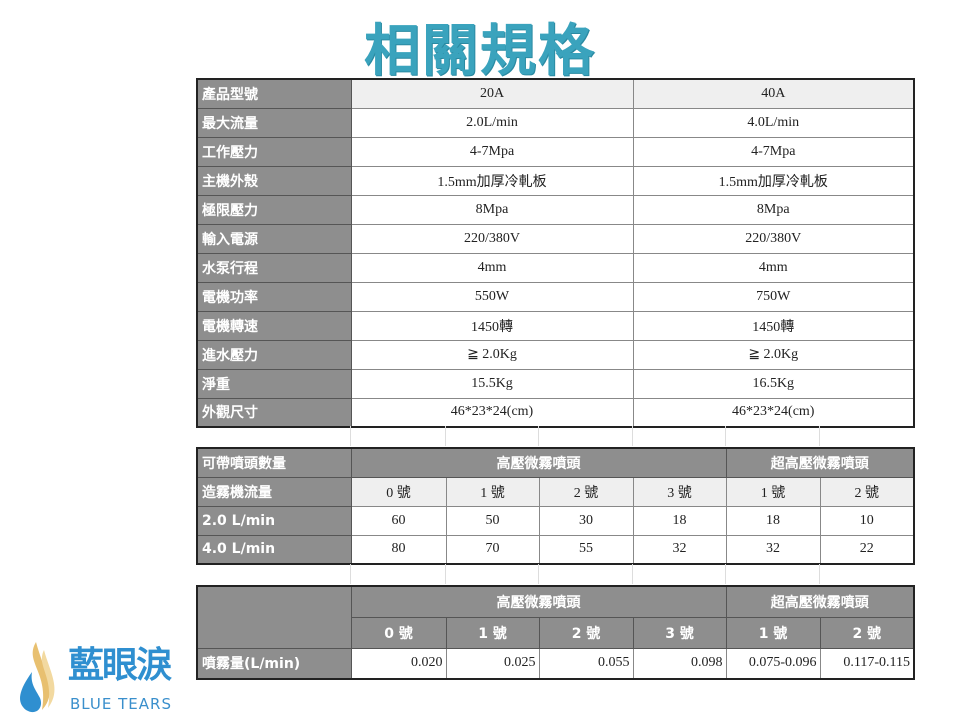 The width and height of the screenshot is (960, 720). I want to click on table-row: 電機轉速 1450轉 1450轉, so click(555, 325).